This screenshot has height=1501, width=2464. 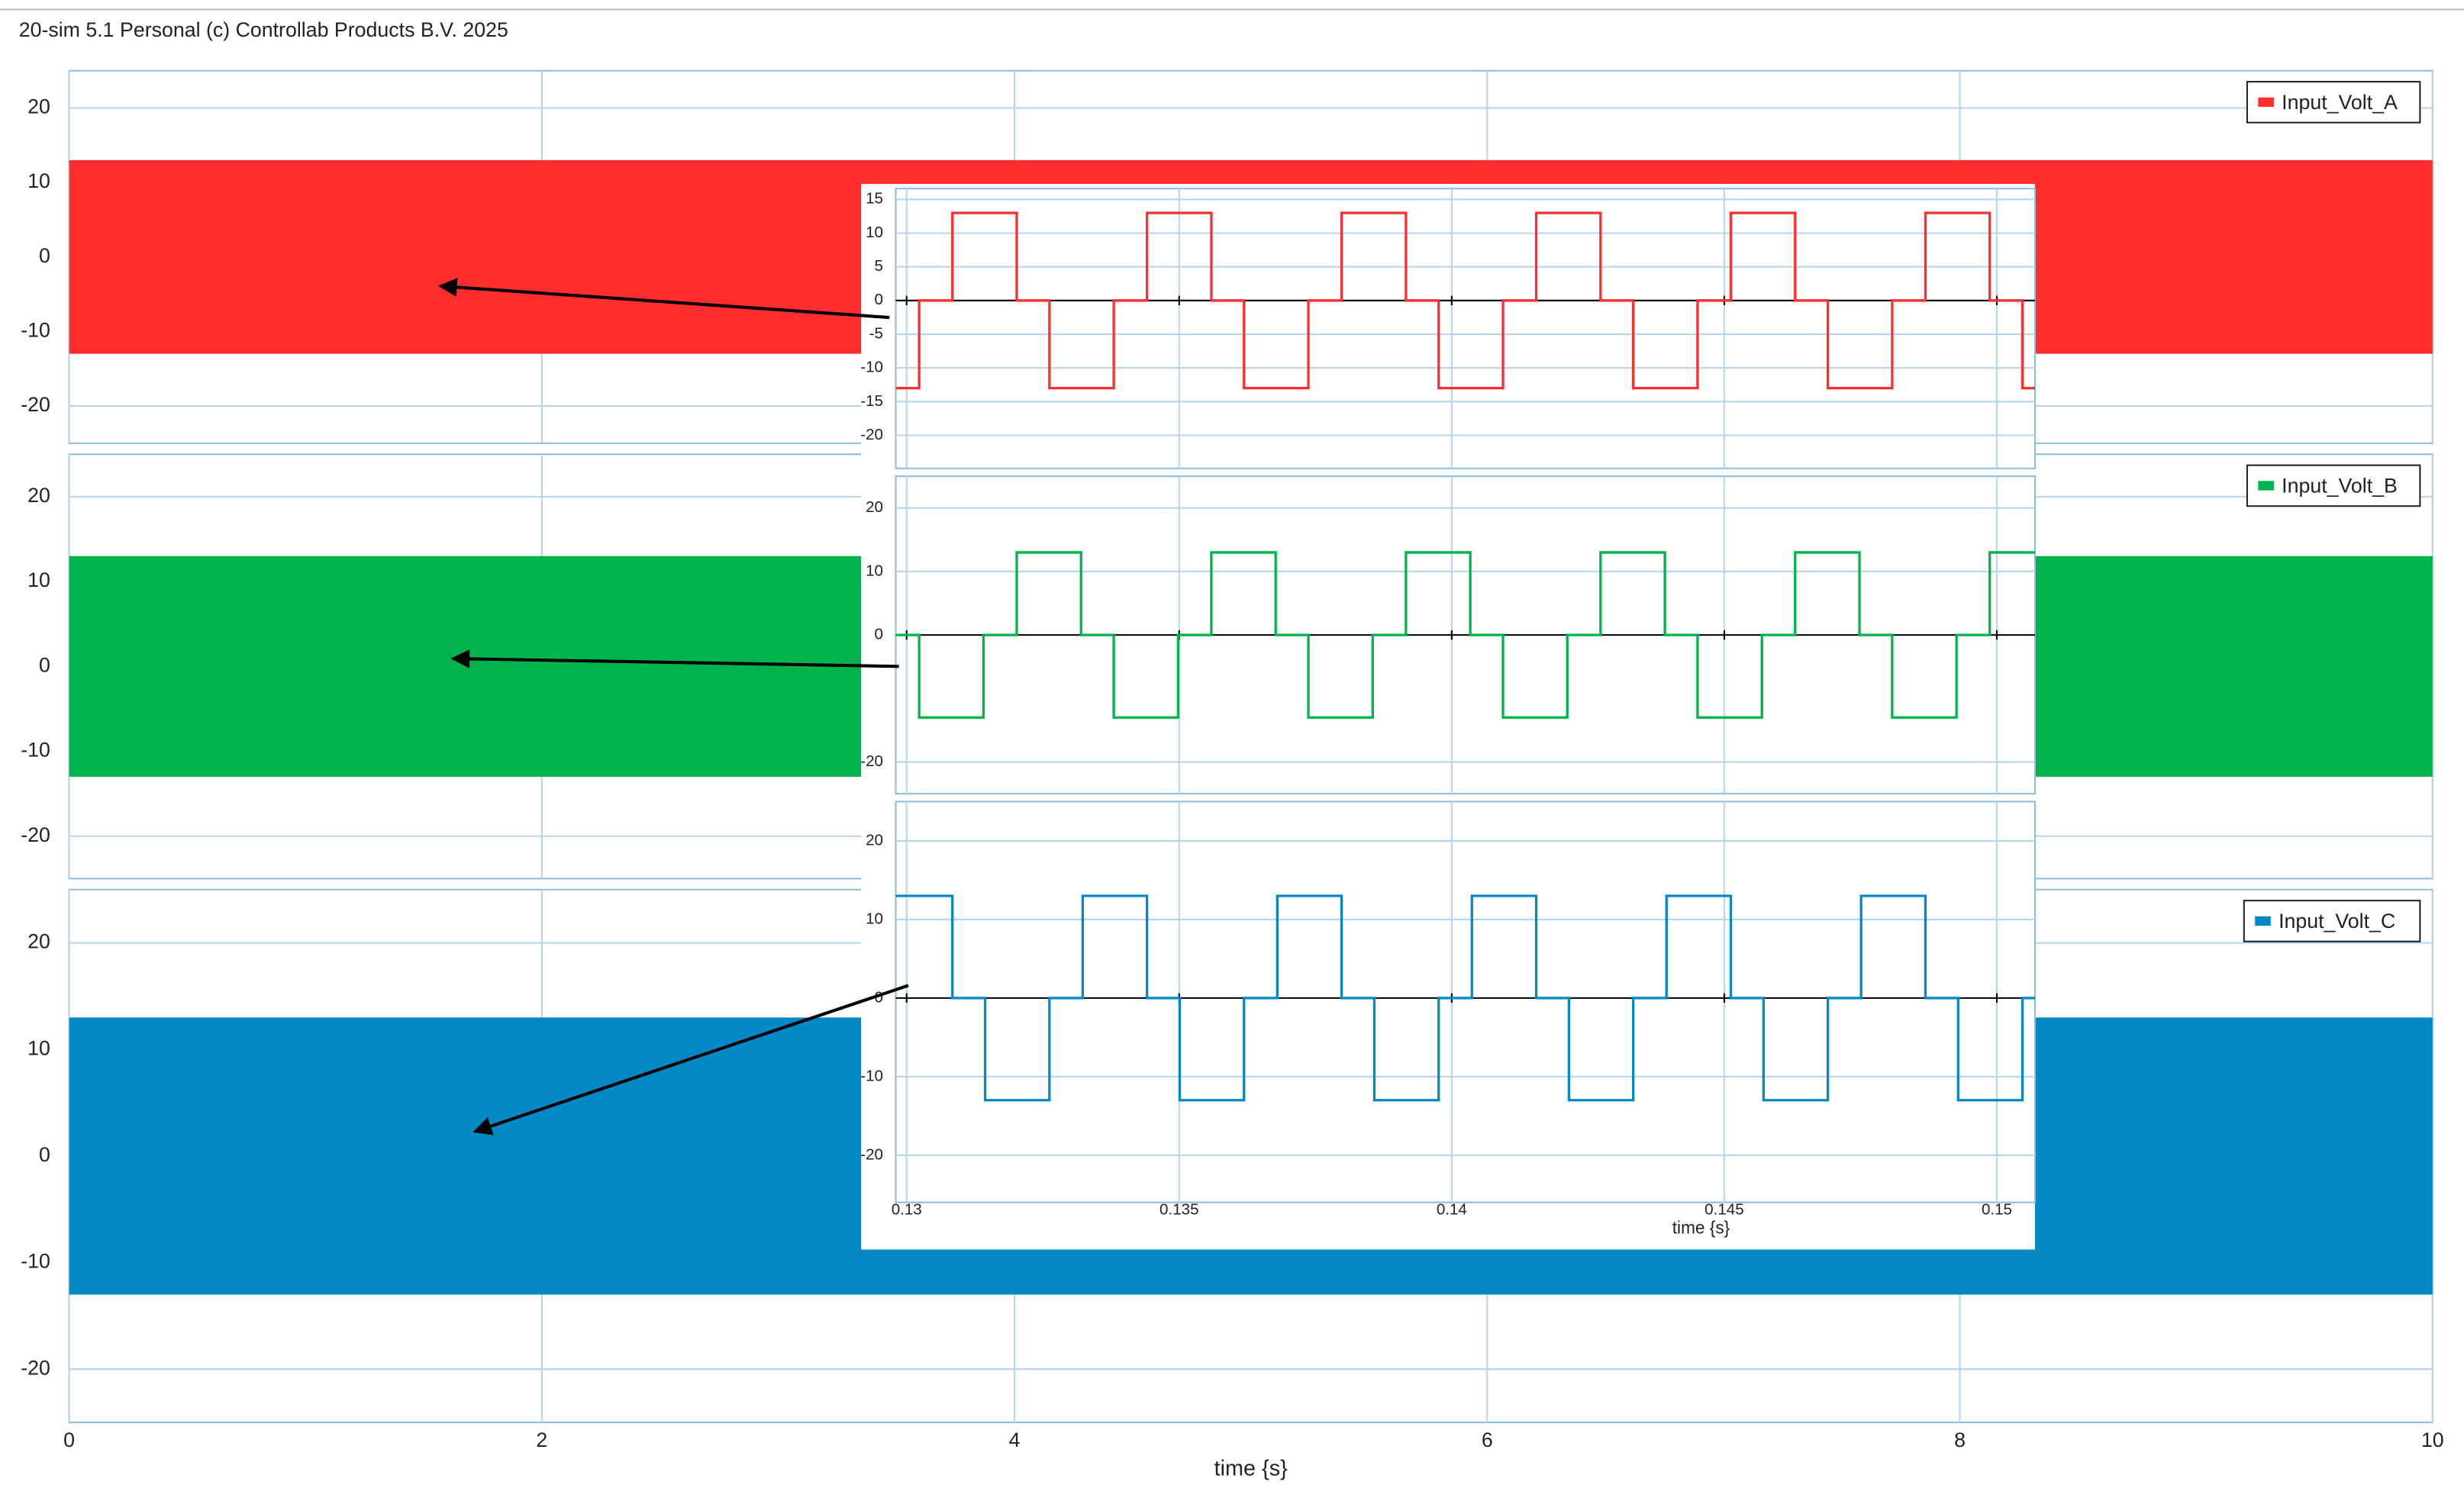 What do you see at coordinates (1960, 1440) in the screenshot?
I see `x-tick-label: 8` at bounding box center [1960, 1440].